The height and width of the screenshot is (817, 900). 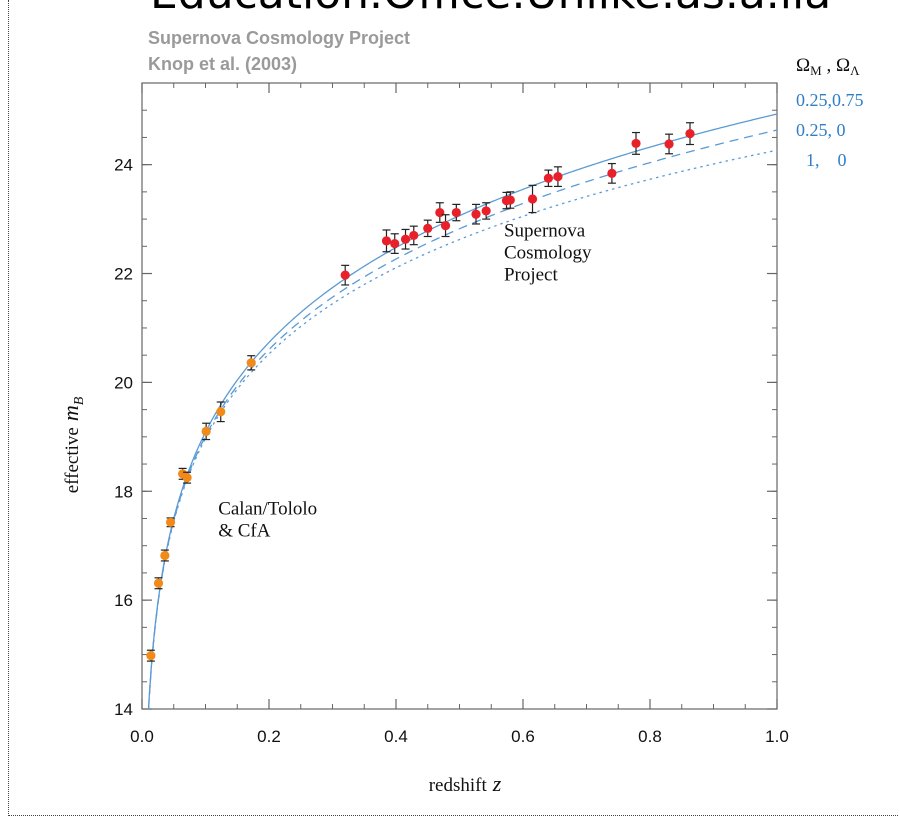 I want to click on x-tick-label: 0.2, so click(x=269, y=736).